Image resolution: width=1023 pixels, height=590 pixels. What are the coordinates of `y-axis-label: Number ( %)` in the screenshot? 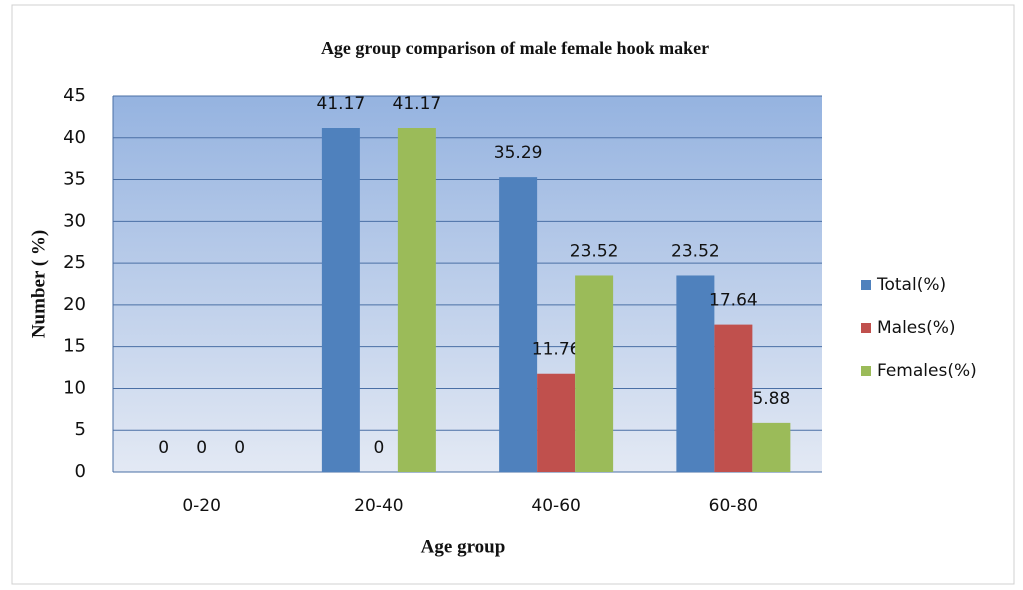 It's located at (38, 284).